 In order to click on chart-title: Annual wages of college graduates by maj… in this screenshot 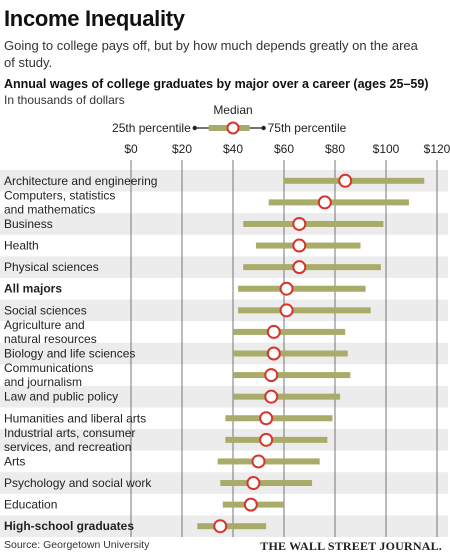, I will do `click(216, 84)`.